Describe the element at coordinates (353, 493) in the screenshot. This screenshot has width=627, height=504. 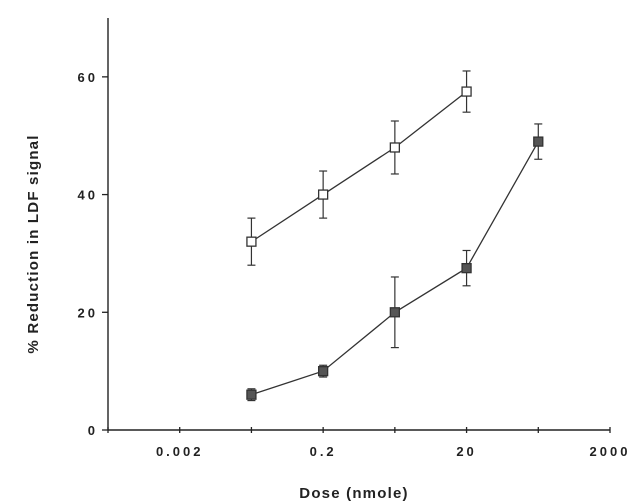
I see `x-axis-label: Dose (nmole)` at that location.